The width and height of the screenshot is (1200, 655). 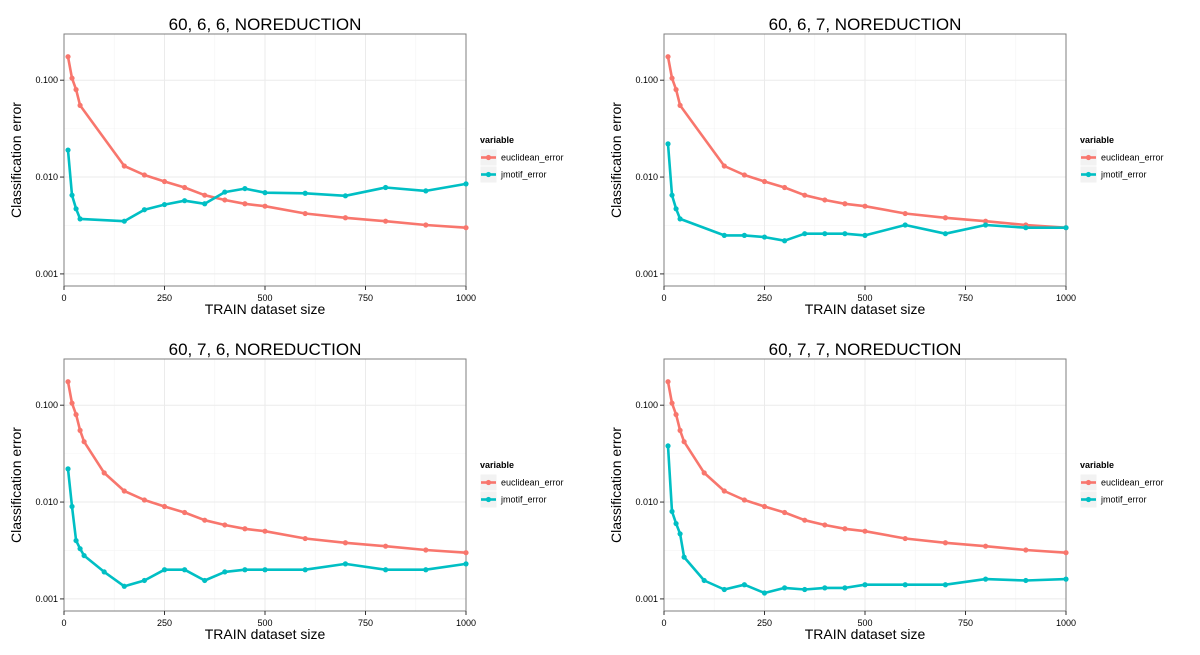 I want to click on x-tick-label: 250, so click(x=764, y=623).